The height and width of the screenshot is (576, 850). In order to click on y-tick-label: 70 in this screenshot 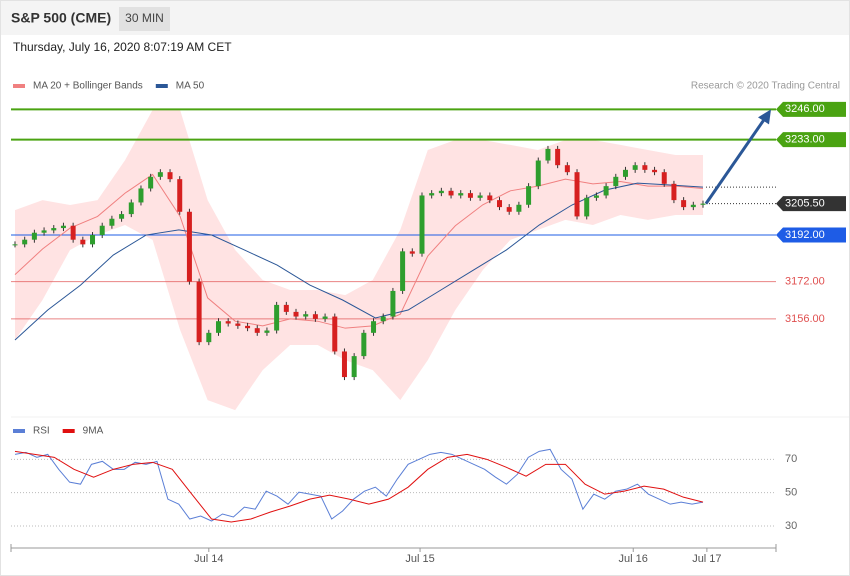, I will do `click(791, 459)`.